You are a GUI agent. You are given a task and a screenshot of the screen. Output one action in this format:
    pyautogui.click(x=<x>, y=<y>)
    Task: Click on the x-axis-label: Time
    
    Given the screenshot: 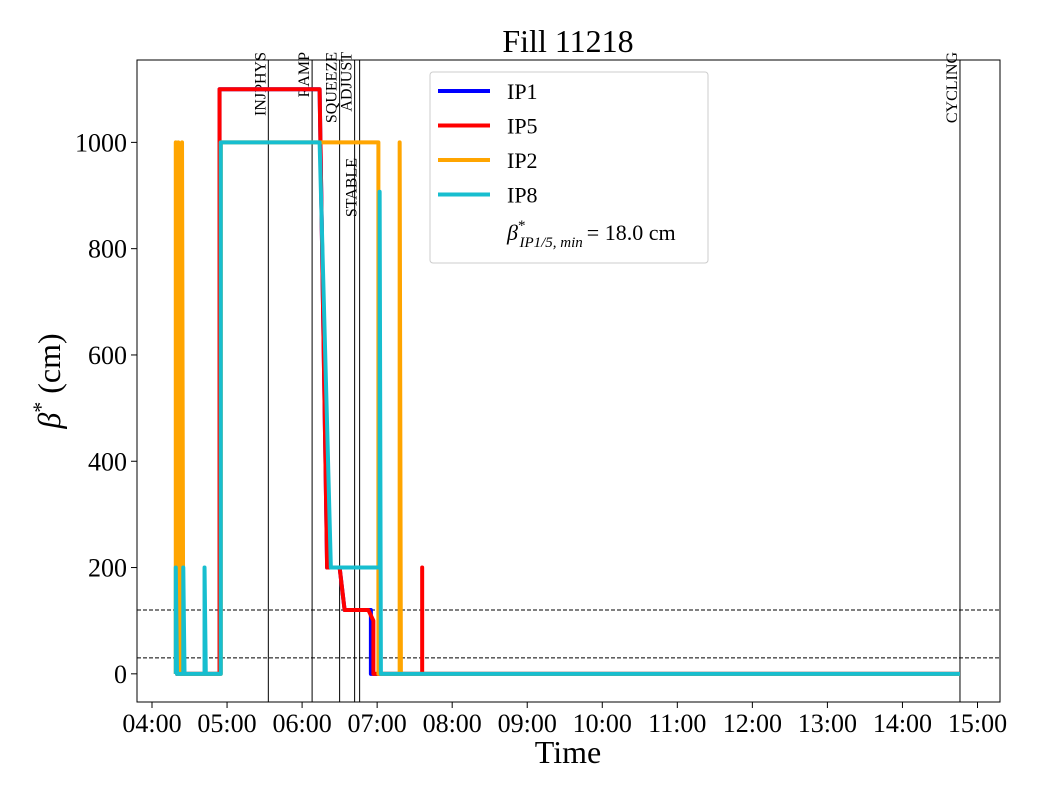 What is the action you would take?
    pyautogui.click(x=568, y=752)
    